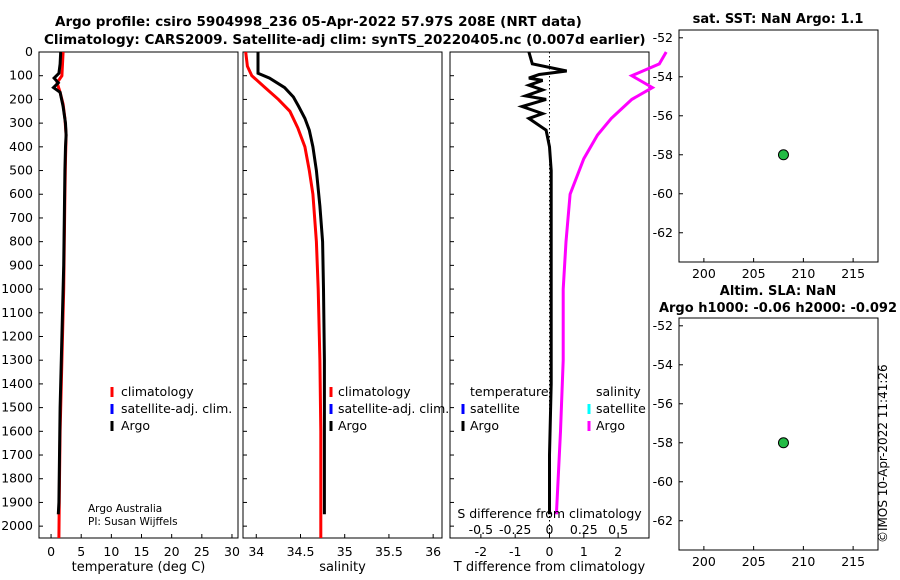 The width and height of the screenshot is (900, 580). I want to click on salinity-xtick-label: 36, so click(433, 551).